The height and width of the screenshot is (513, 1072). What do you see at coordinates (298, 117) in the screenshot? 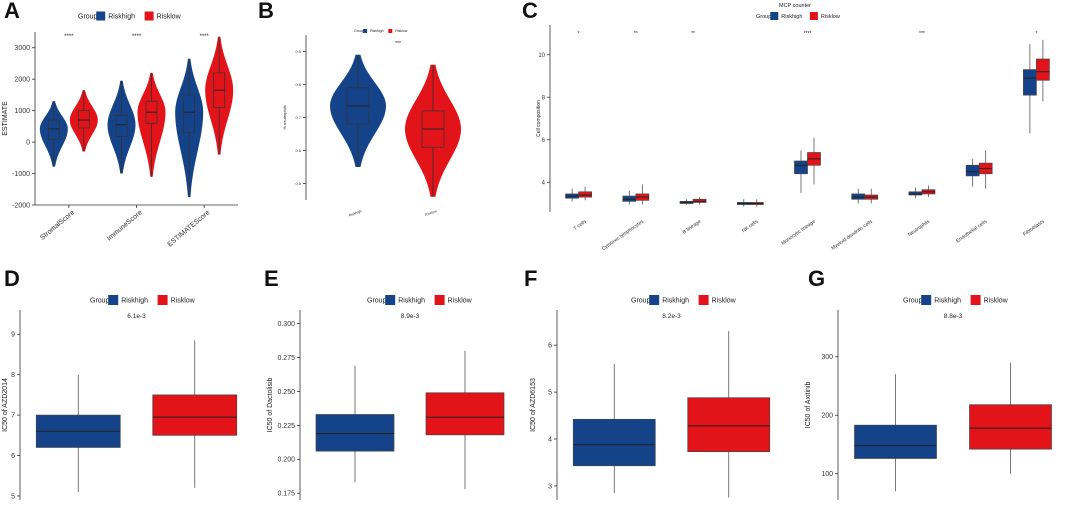
I see `y-tick-label: 0.7` at bounding box center [298, 117].